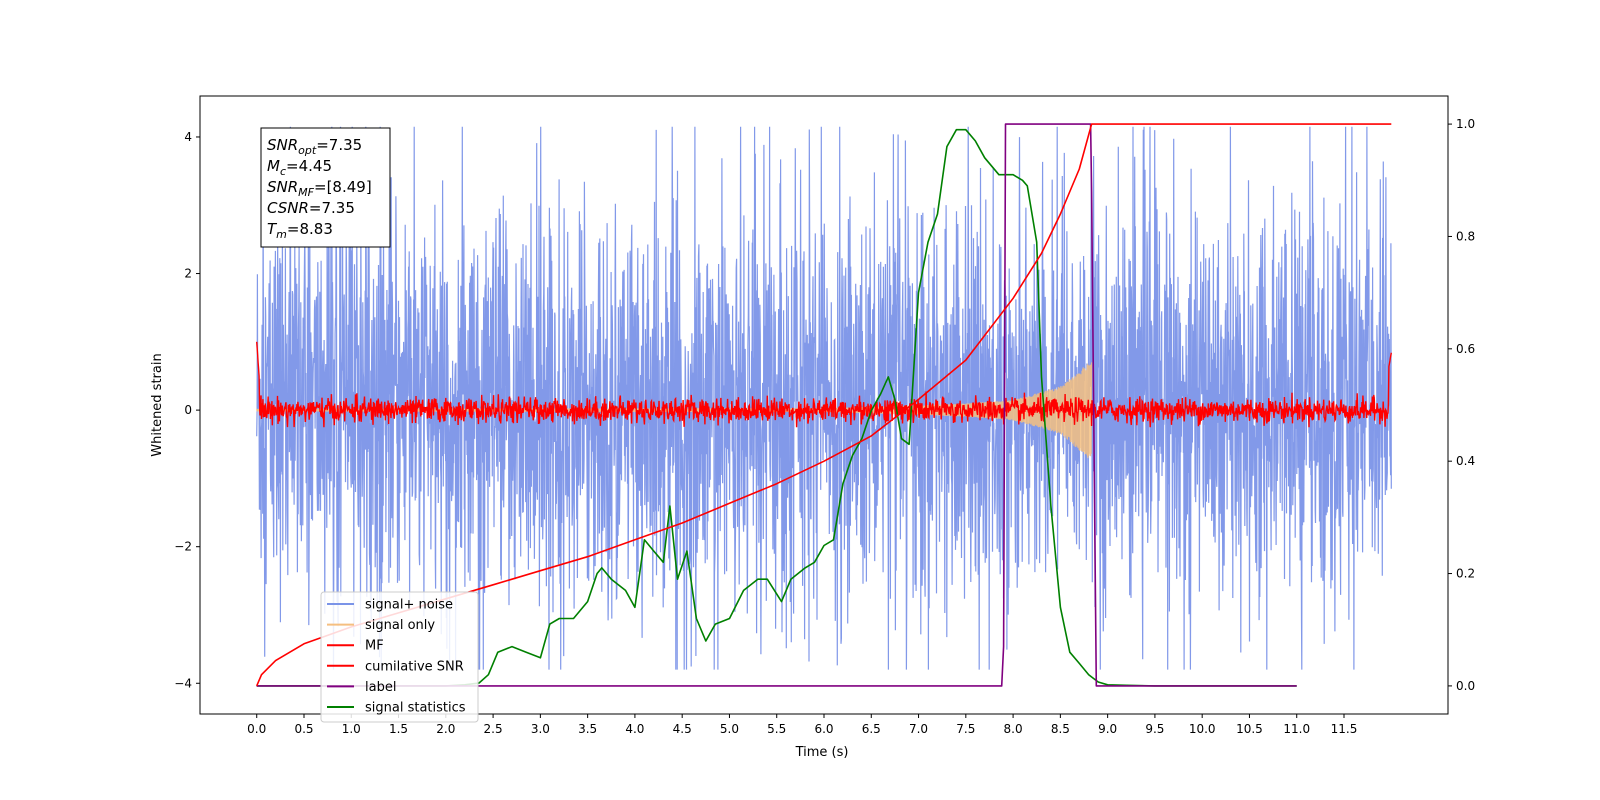 The height and width of the screenshot is (800, 1600). What do you see at coordinates (918, 729) in the screenshot?
I see `x-tick-label: 7.0` at bounding box center [918, 729].